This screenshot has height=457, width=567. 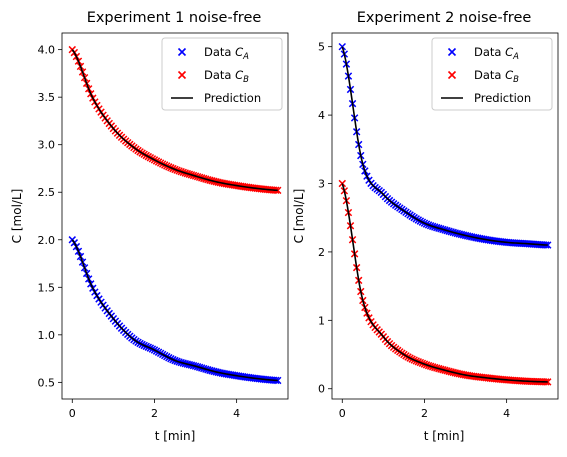 I want to click on y-tick-label: 3, so click(x=321, y=184).